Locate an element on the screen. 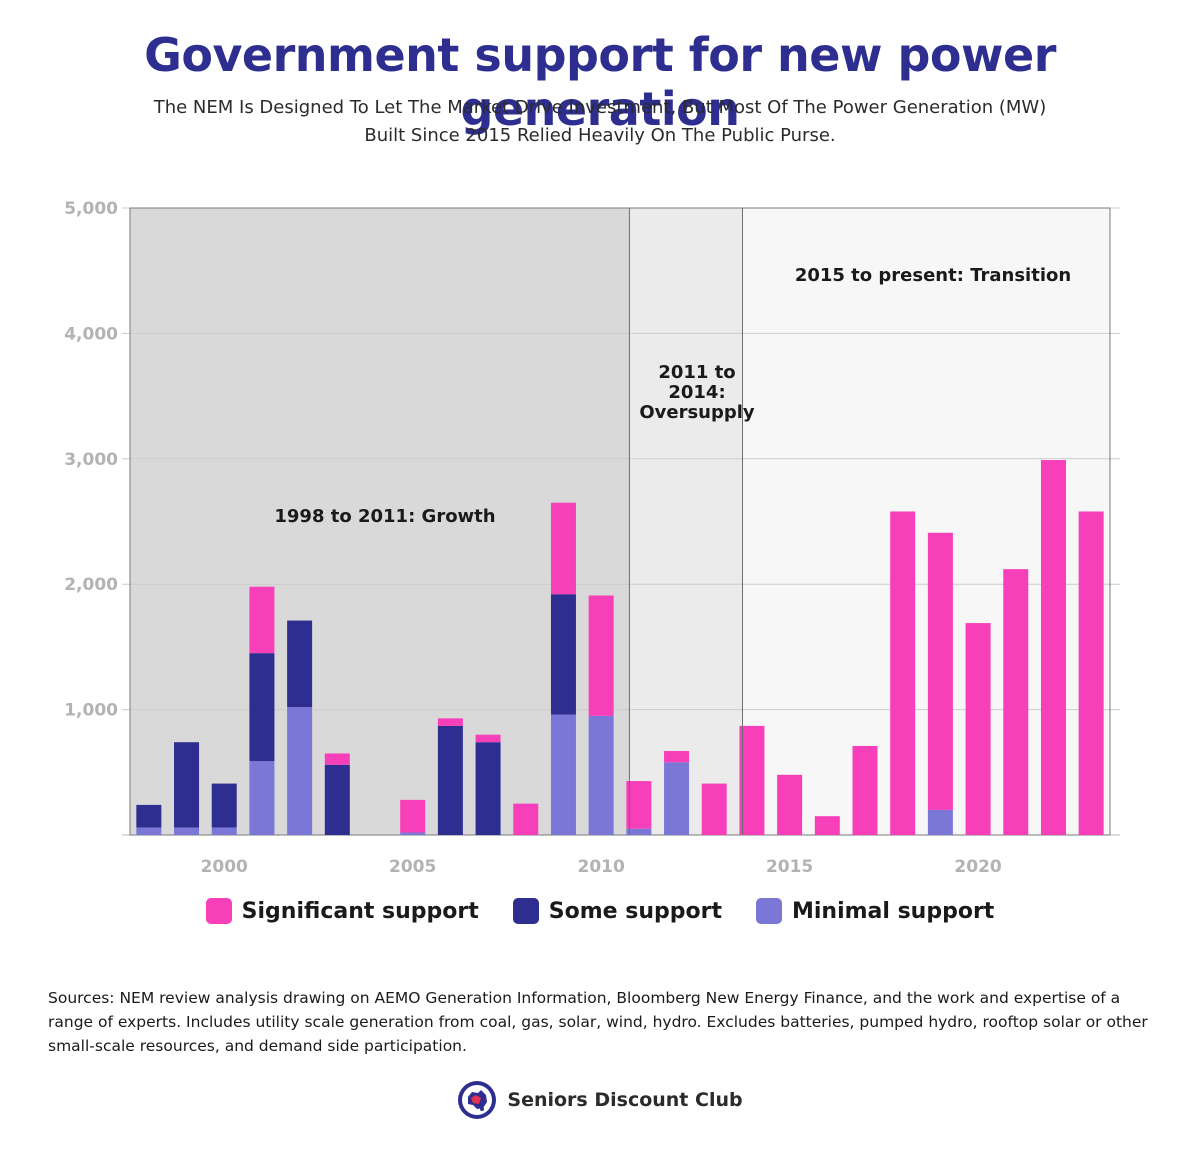 The image size is (1200, 1160). bar-2002-minimal-support is located at coordinates (300, 771).